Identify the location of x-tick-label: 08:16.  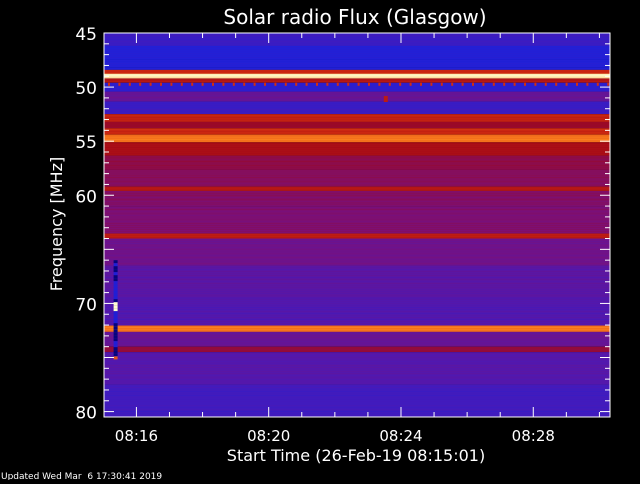
(136, 436).